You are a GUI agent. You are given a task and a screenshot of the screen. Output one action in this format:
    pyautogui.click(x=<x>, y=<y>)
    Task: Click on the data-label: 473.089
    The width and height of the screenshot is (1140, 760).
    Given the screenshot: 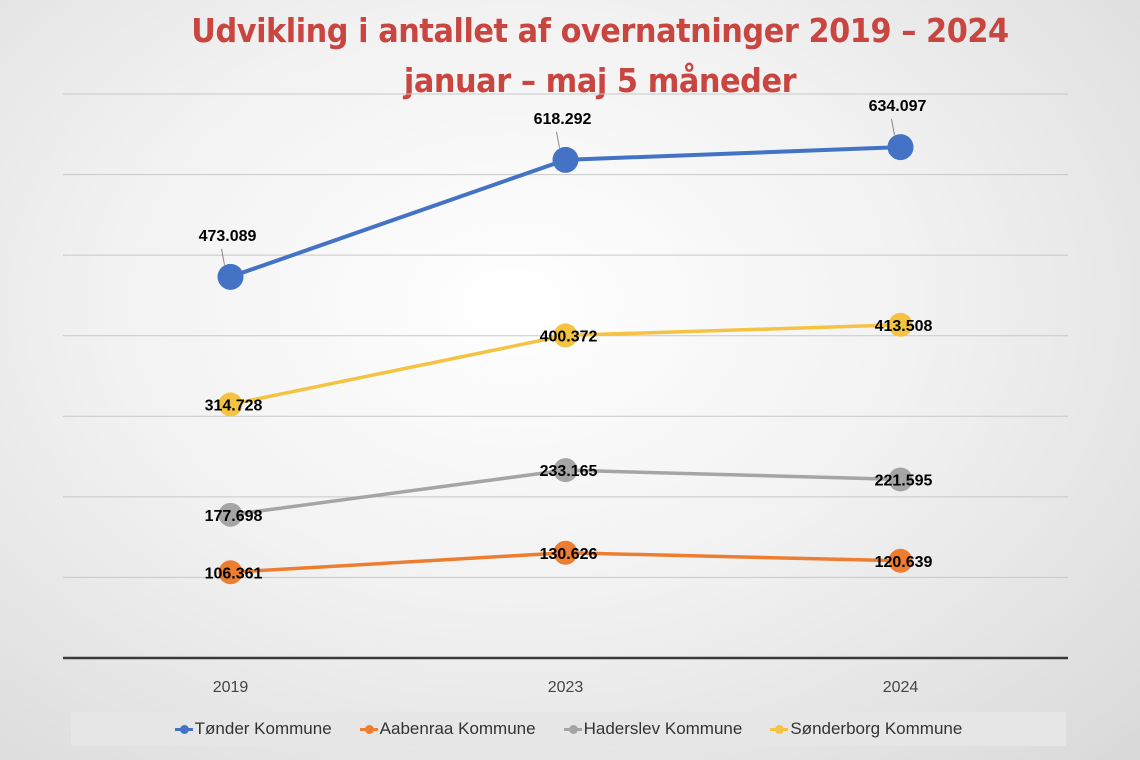 What is the action you would take?
    pyautogui.click(x=228, y=236)
    